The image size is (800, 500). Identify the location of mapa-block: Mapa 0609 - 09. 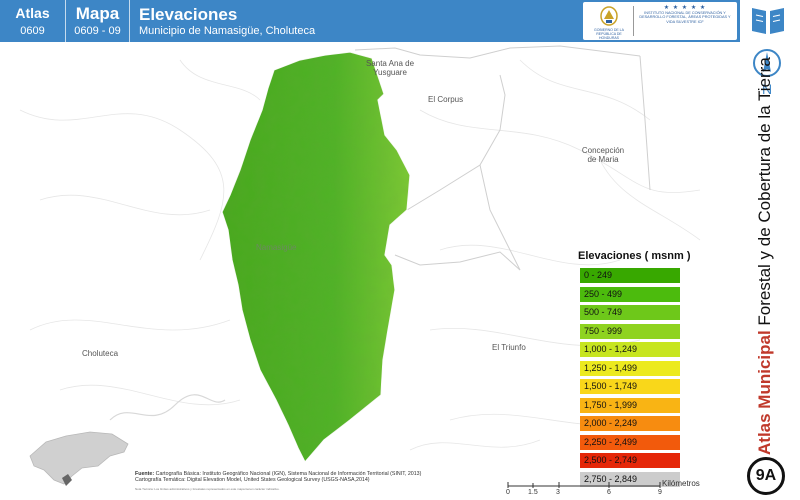
(98, 21).